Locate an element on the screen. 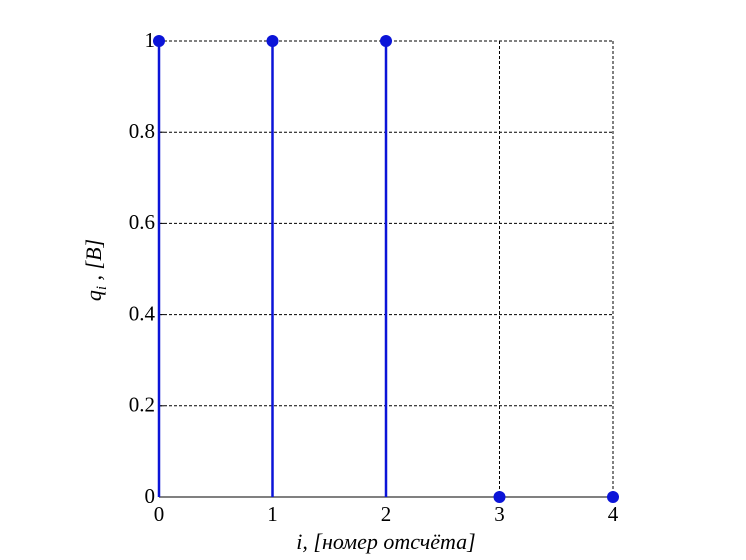 This screenshot has height=560, width=746. y-tick-label: 0.2 is located at coordinates (142, 405).